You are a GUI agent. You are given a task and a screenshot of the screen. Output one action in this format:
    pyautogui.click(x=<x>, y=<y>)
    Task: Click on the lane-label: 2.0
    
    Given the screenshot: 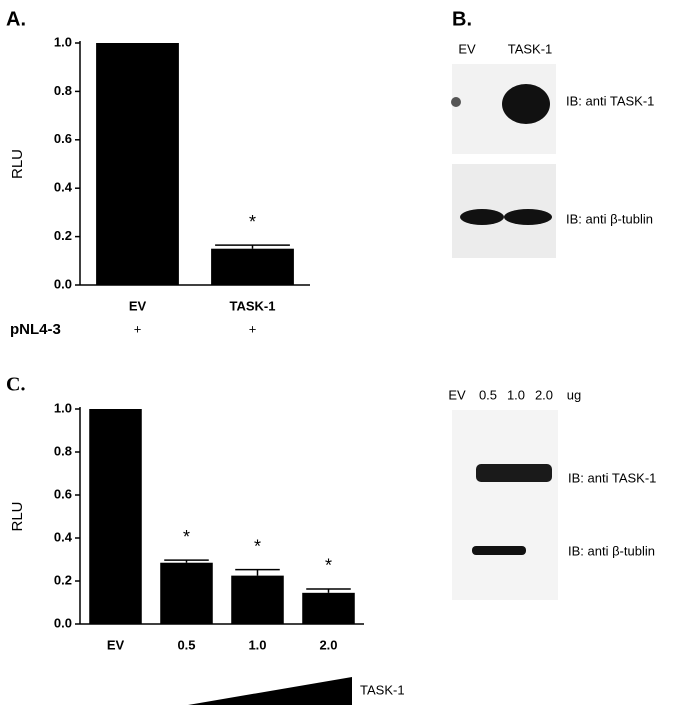 What is the action you would take?
    pyautogui.click(x=544, y=394)
    